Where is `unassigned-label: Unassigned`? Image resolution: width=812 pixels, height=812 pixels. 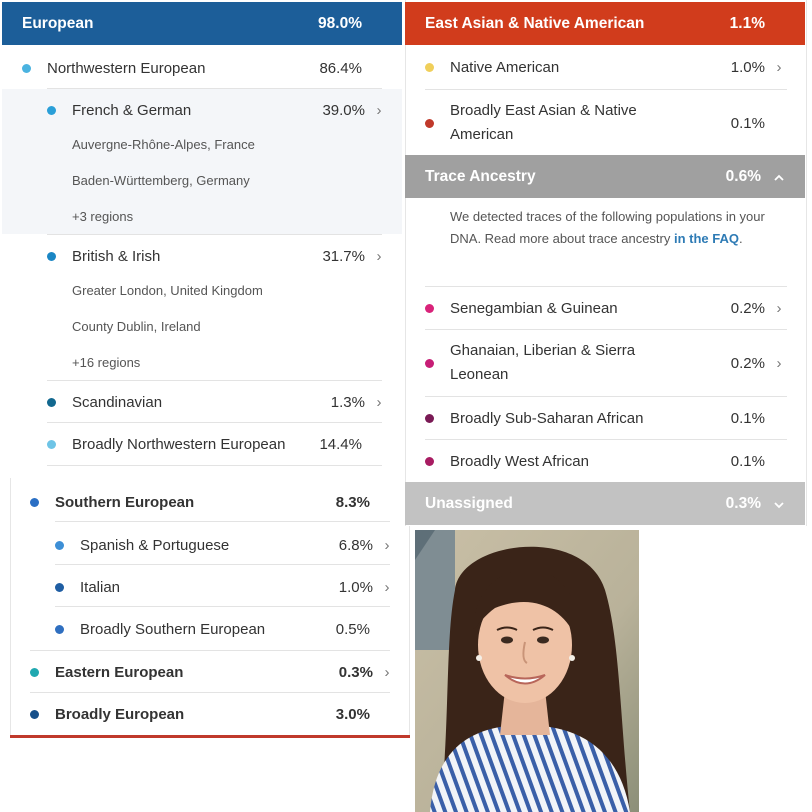 unassigned-label: Unassigned is located at coordinates (469, 503).